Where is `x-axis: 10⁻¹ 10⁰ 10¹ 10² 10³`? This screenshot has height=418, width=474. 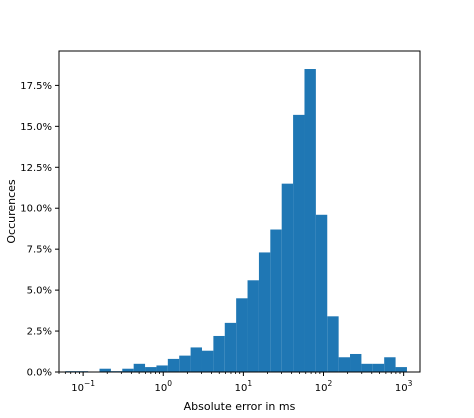
x-axis: 10⁻¹ 10⁰ 10¹ 10² 10³ is located at coordinates (235, 383).